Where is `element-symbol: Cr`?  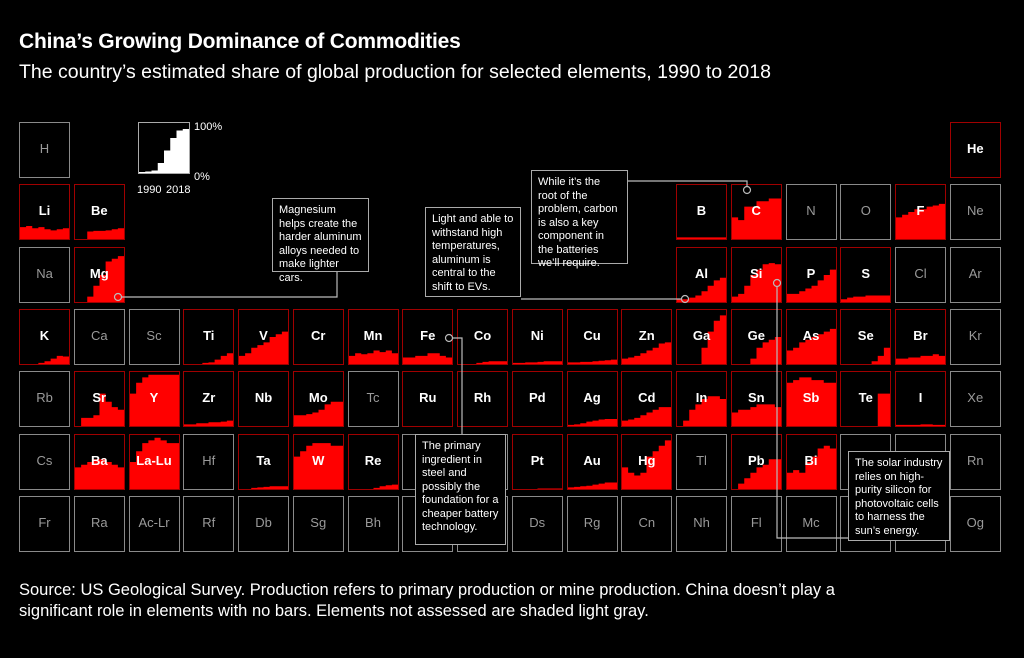 element-symbol: Cr is located at coordinates (318, 335).